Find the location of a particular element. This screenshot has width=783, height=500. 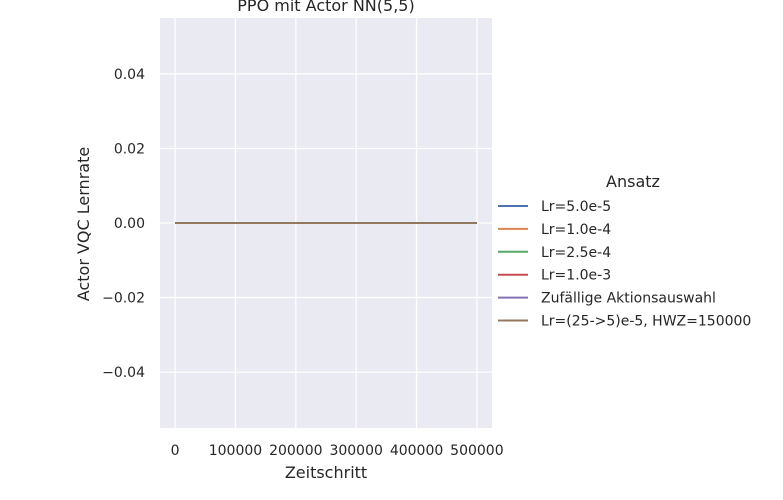

legend-item: Zufällige Aktionsauswahl is located at coordinates (607, 299).